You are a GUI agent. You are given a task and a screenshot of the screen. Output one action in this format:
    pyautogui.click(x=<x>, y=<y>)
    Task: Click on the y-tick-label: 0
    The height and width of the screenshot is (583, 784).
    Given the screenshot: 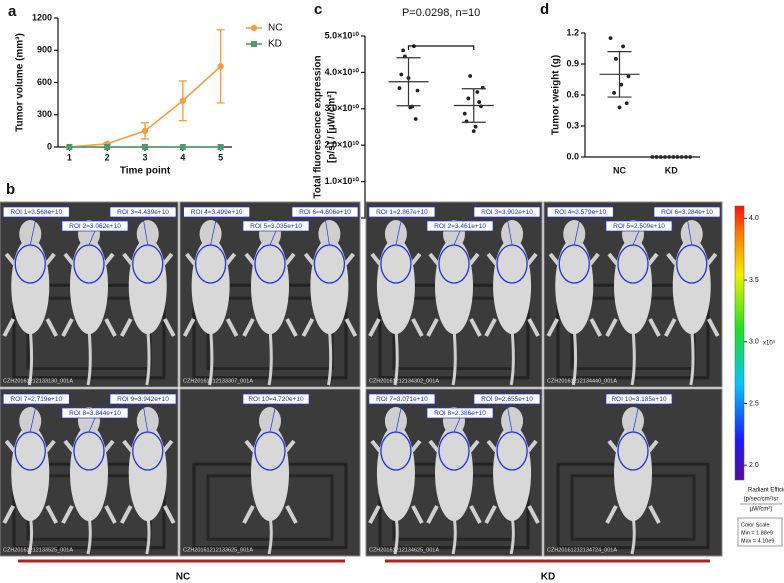 What is the action you would take?
    pyautogui.click(x=49, y=146)
    